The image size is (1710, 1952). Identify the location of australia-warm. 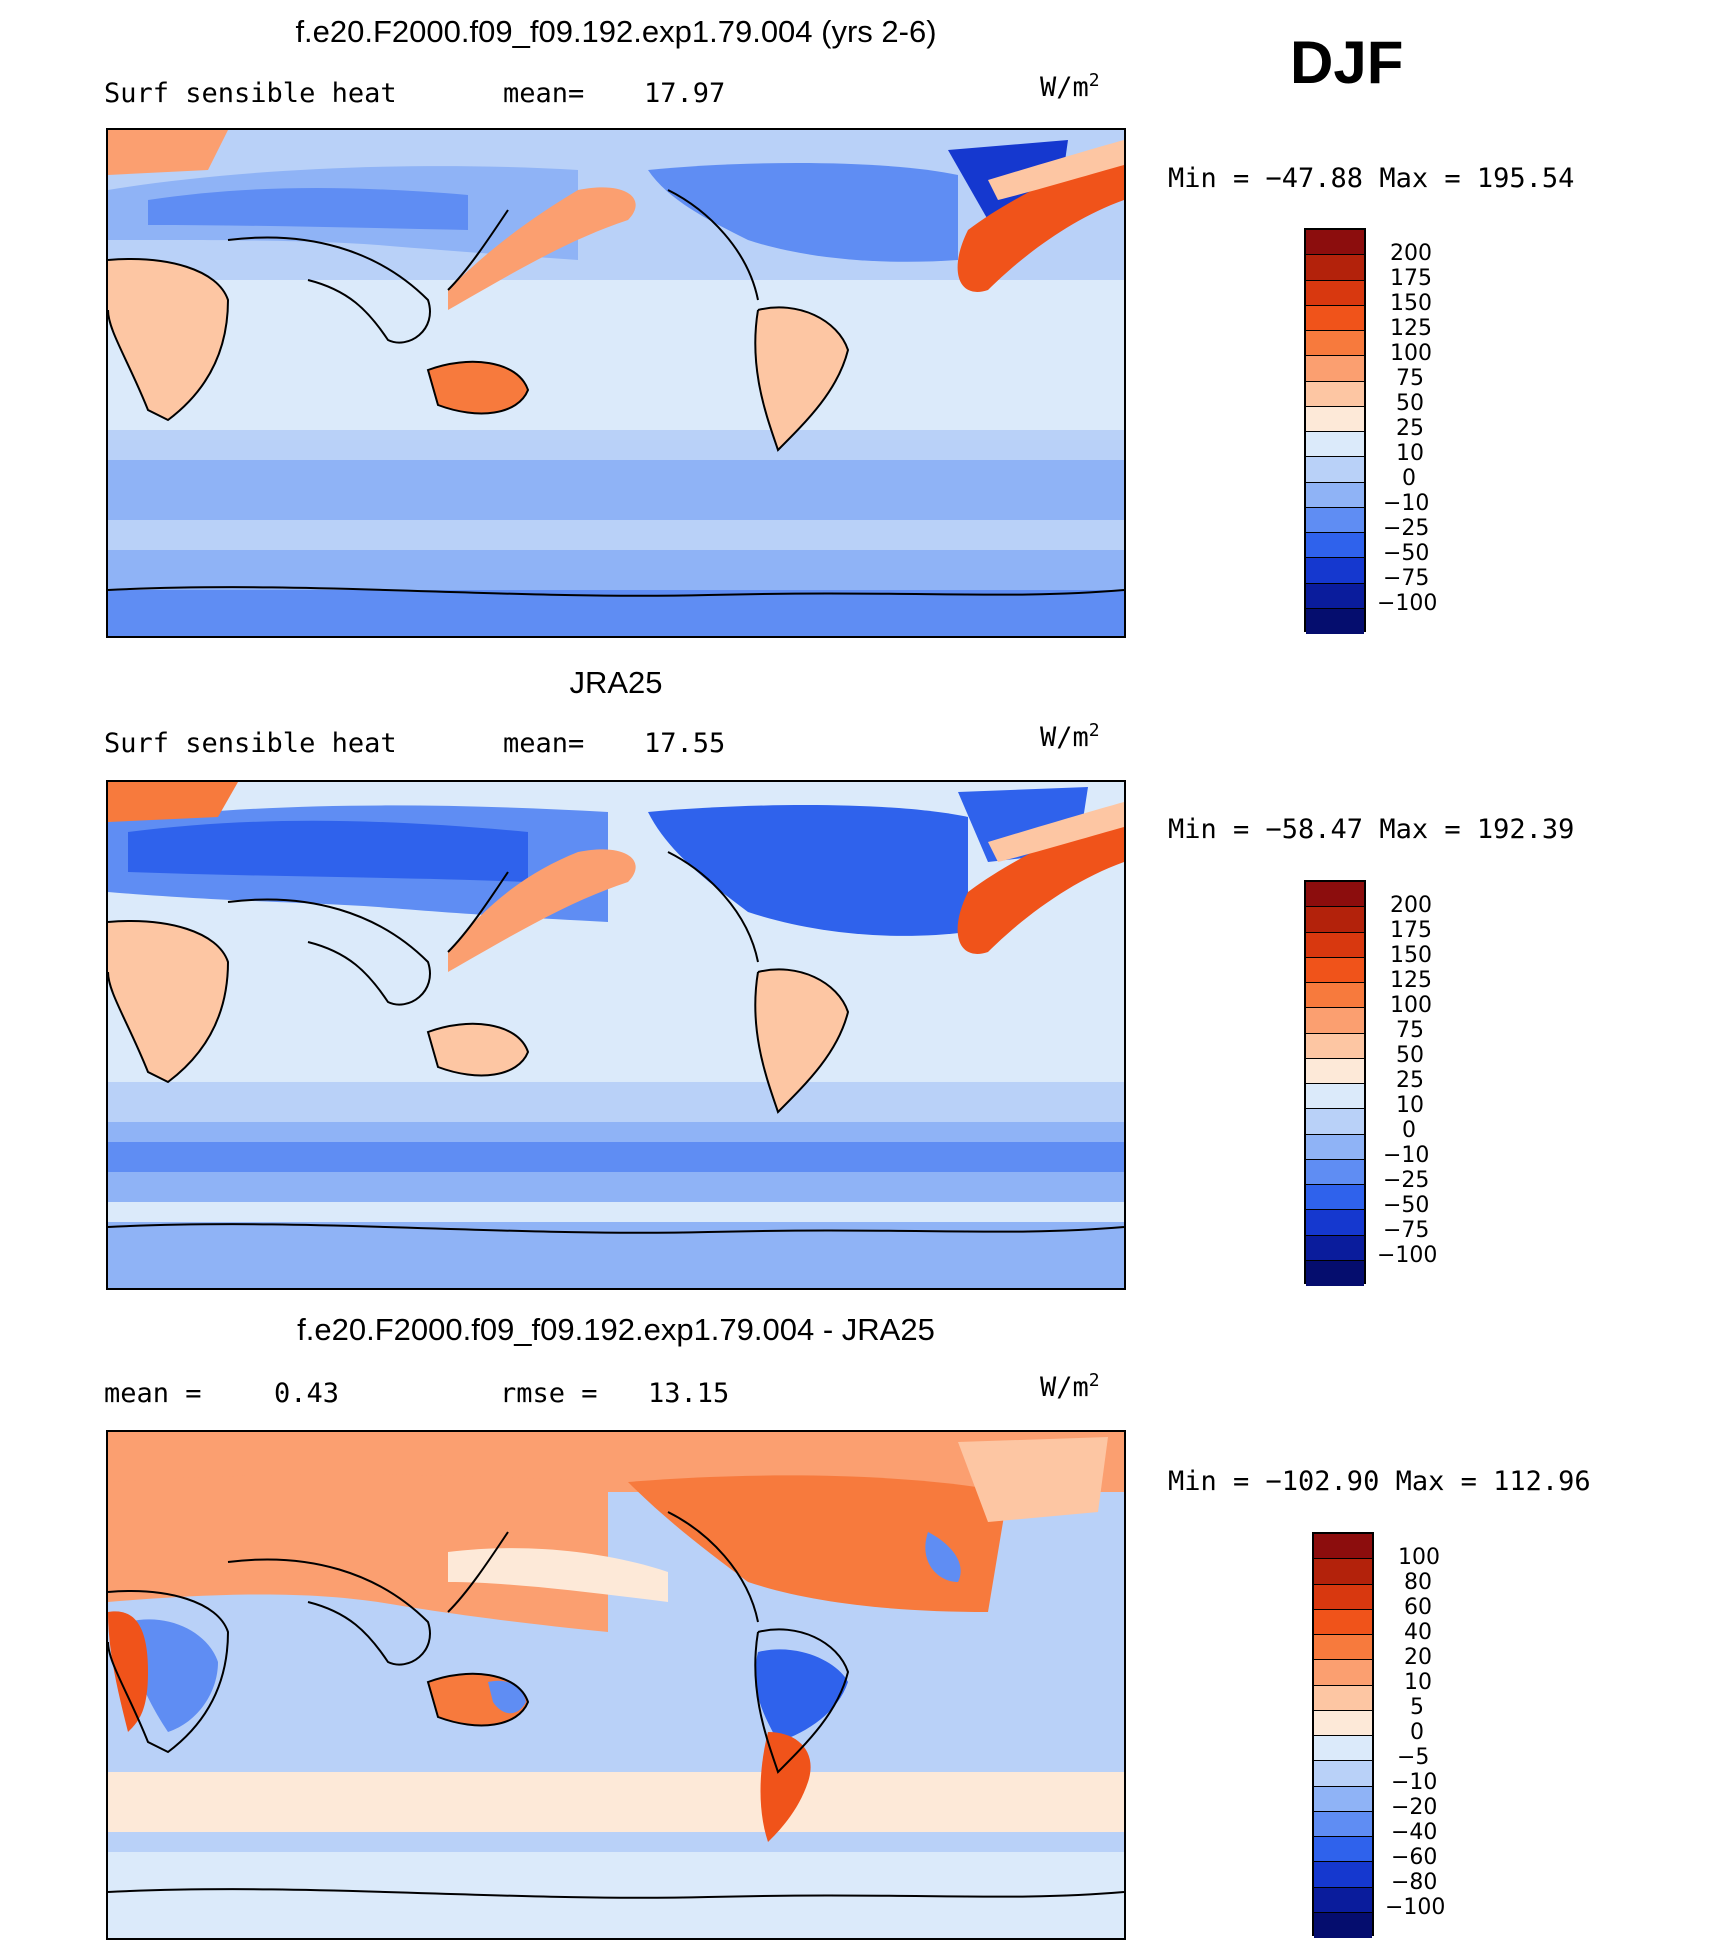
(478, 387).